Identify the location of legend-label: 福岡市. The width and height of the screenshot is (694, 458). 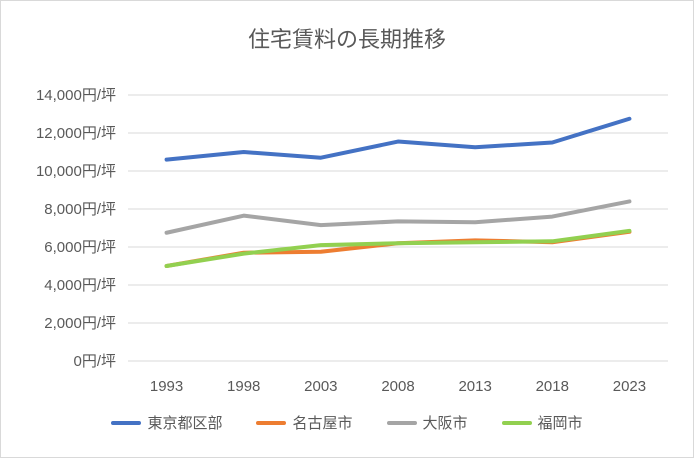
(560, 423).